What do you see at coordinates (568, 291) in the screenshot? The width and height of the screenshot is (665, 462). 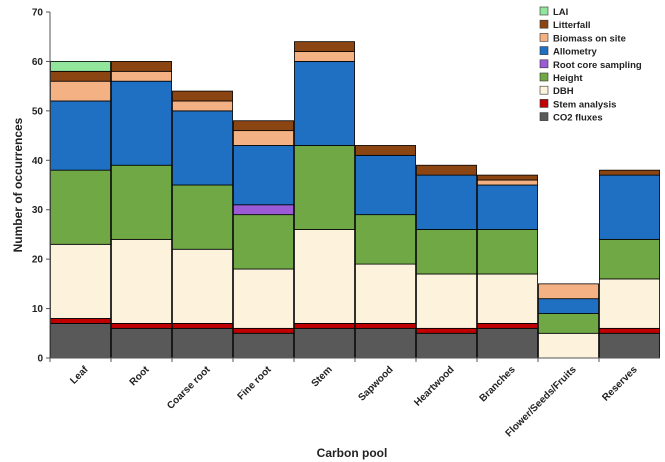 I see `bar-segment-flower-seeds-fruits-biomass-on-site` at bounding box center [568, 291].